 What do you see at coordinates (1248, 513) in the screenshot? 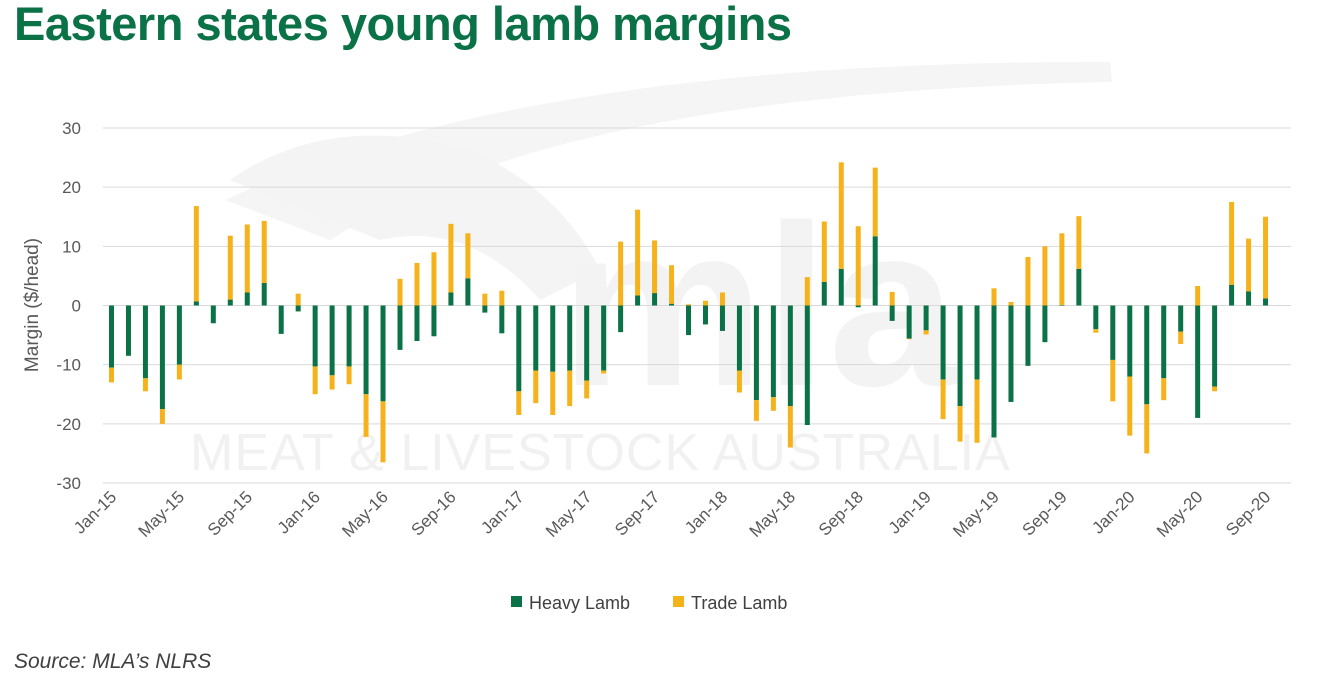
I see `x-tick-label: Sep-20` at bounding box center [1248, 513].